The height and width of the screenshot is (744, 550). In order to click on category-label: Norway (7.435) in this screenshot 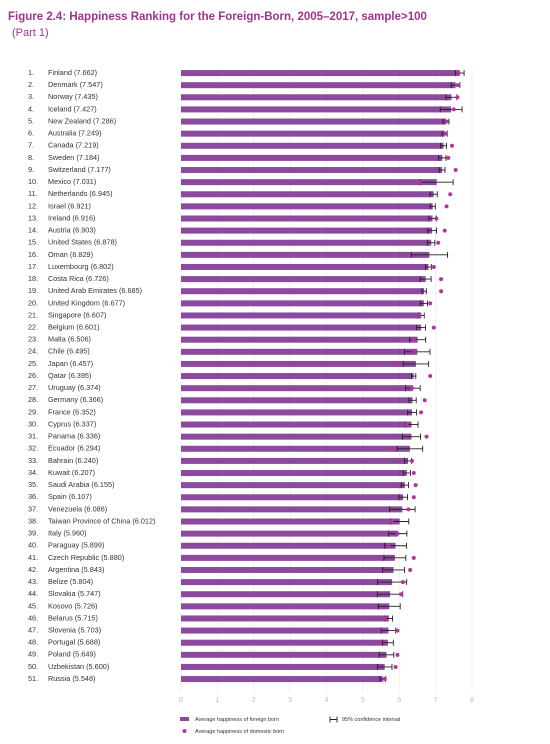, I will do `click(73, 96)`.